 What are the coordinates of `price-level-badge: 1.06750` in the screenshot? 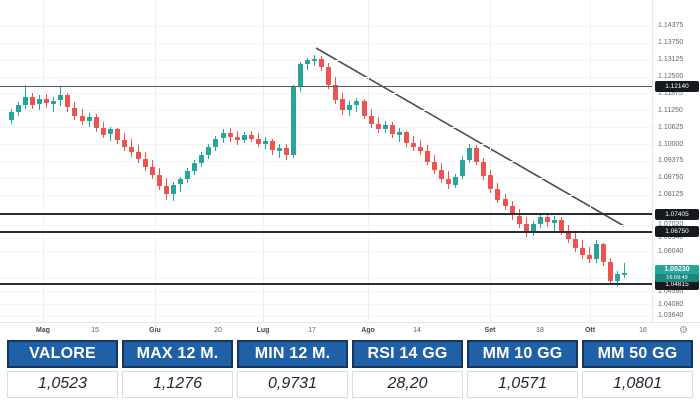 It's located at (677, 231).